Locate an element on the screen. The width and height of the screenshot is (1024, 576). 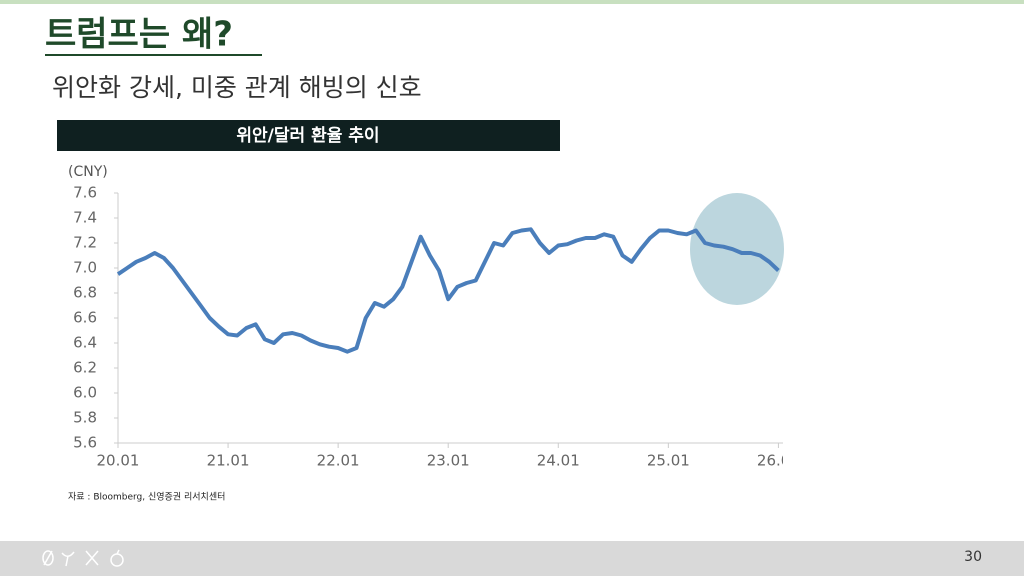
top-band is located at coordinates (512, 2).